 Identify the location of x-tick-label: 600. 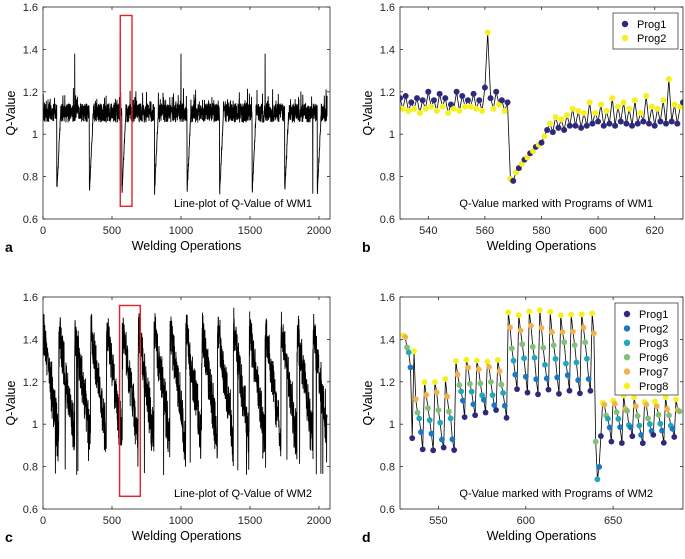
(526, 521).